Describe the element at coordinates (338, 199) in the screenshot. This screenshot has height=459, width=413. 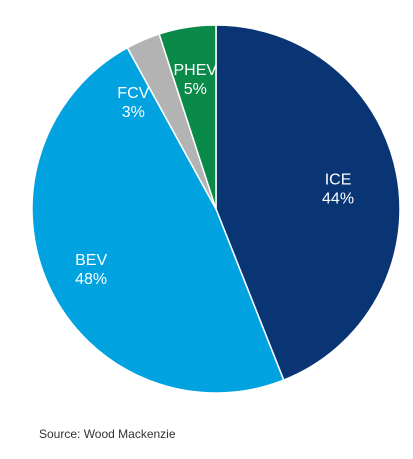
I see `slice-value-ice: 44%` at that location.